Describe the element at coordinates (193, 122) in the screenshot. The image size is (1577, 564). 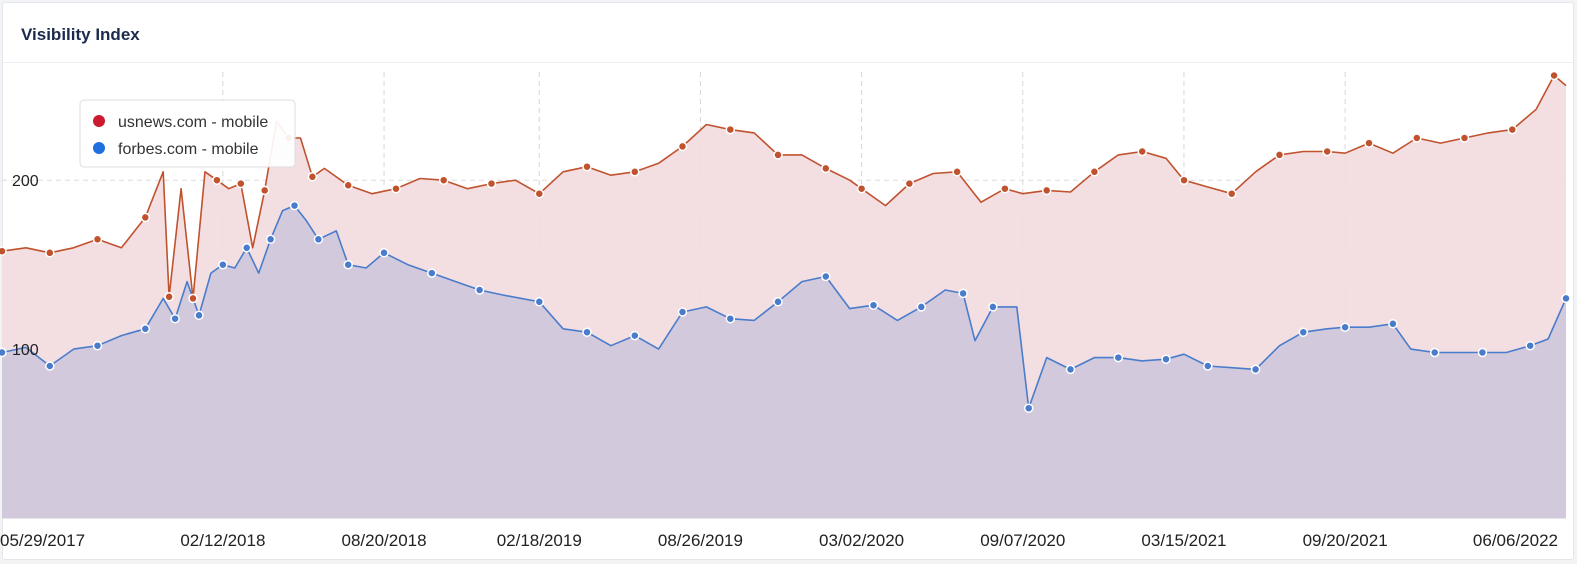
I see `legend-label-0: usnews.com - mobile` at that location.